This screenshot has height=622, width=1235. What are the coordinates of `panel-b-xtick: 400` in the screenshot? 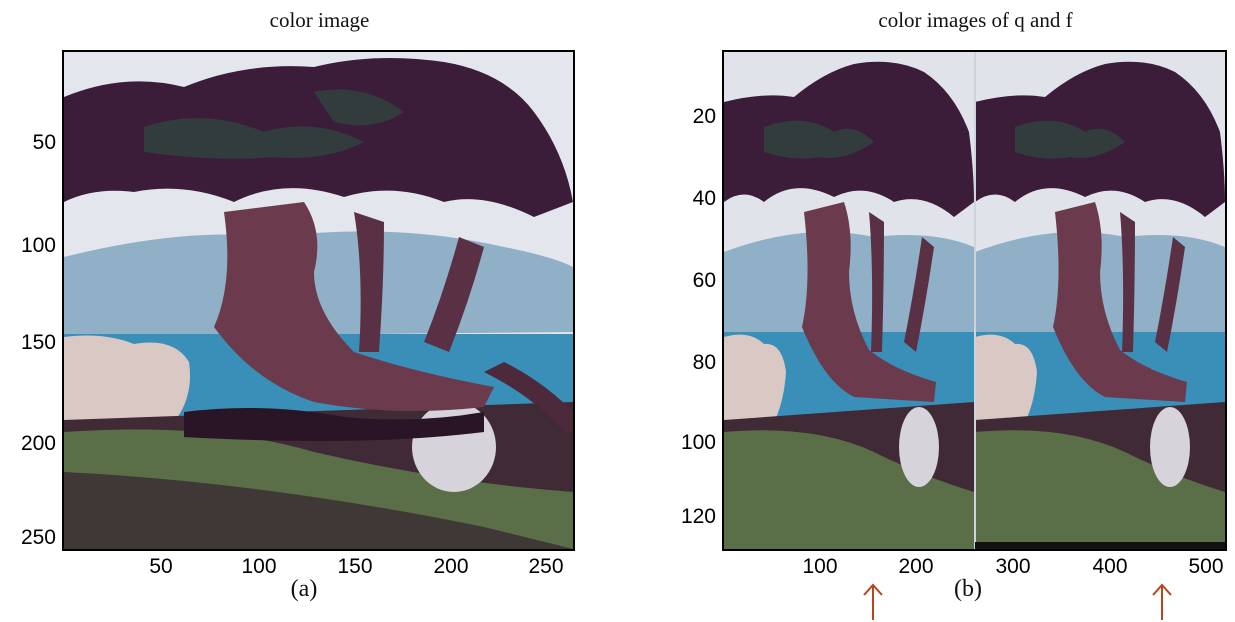 It's located at (1110, 566).